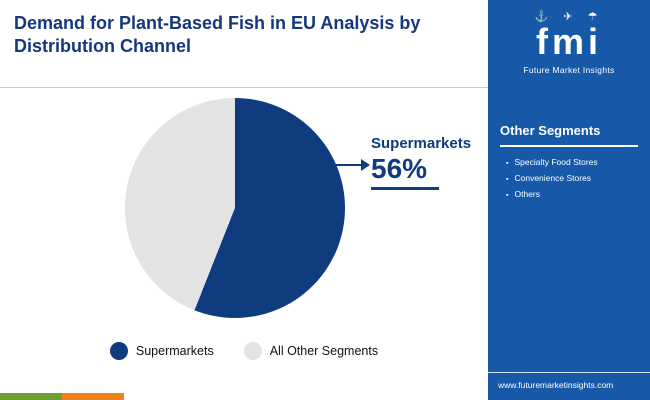  Describe the element at coordinates (569, 135) in the screenshot. I see `other-segments-heading: Other Segments` at that location.